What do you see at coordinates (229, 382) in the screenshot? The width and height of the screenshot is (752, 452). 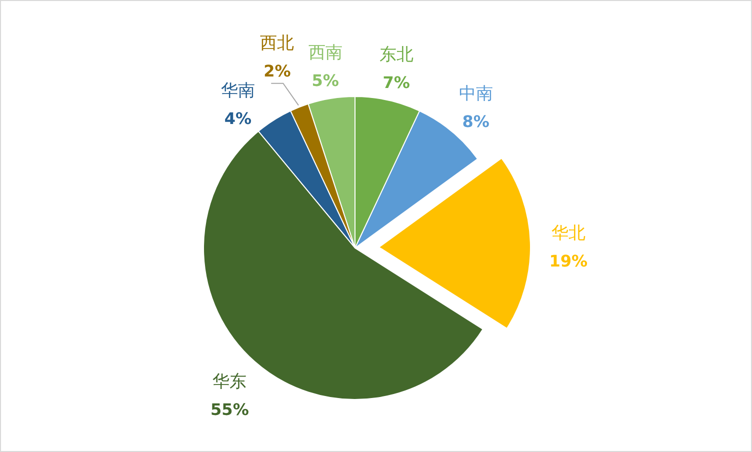 I see `slice-label: 华东` at bounding box center [229, 382].